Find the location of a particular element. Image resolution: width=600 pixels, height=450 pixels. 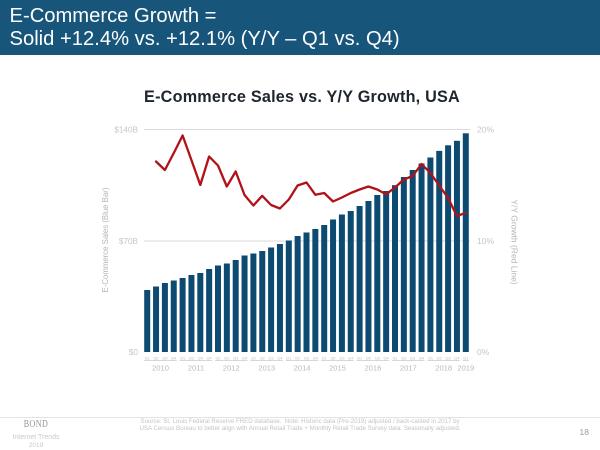

svg-text: 20% is located at coordinates (485, 129).